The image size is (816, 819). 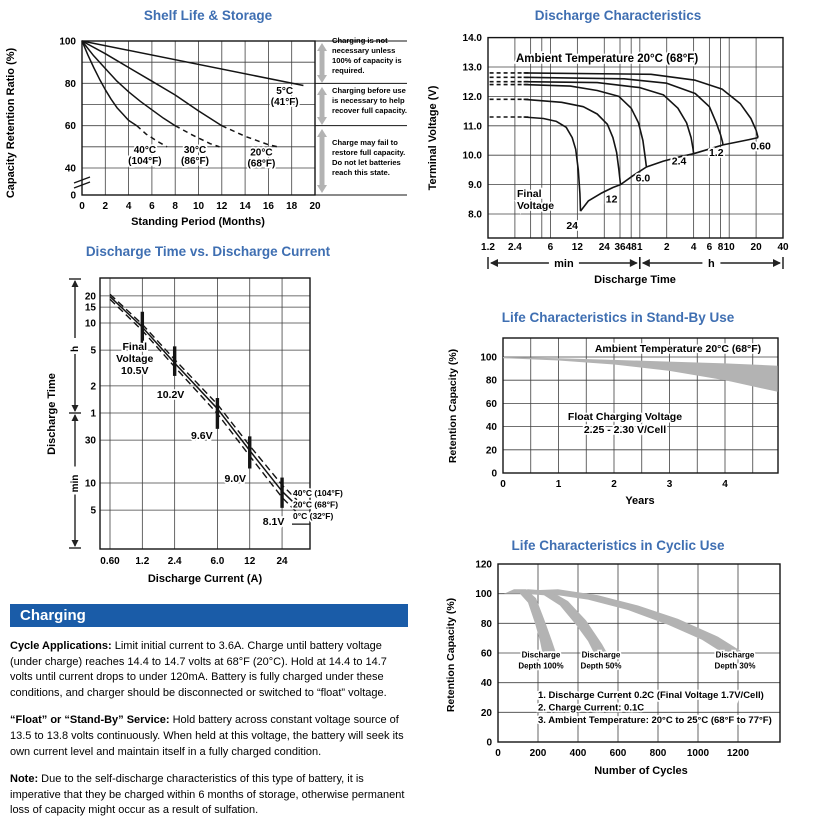 I want to click on svg-text: 16, so click(x=269, y=206).